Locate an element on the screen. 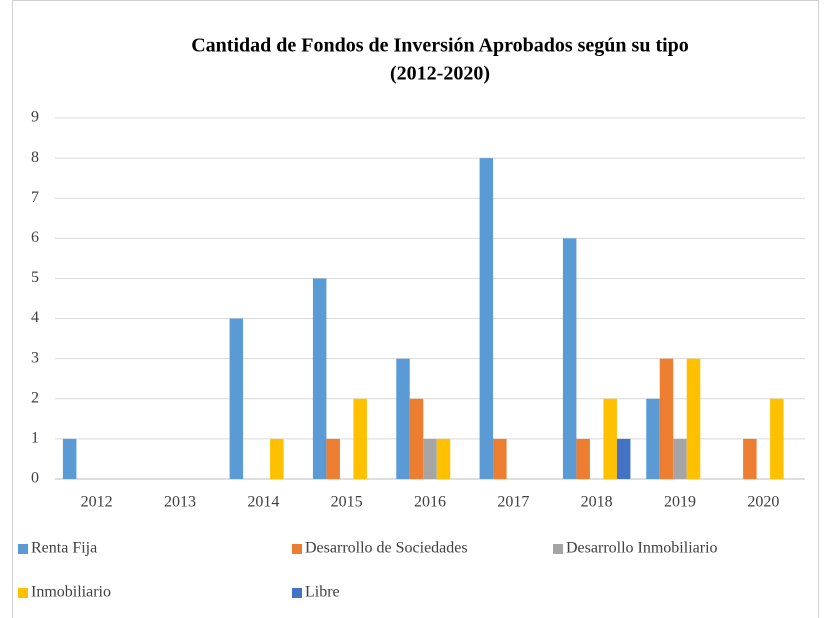 The image size is (832, 618). x-tick-label: 2012 is located at coordinates (97, 502).